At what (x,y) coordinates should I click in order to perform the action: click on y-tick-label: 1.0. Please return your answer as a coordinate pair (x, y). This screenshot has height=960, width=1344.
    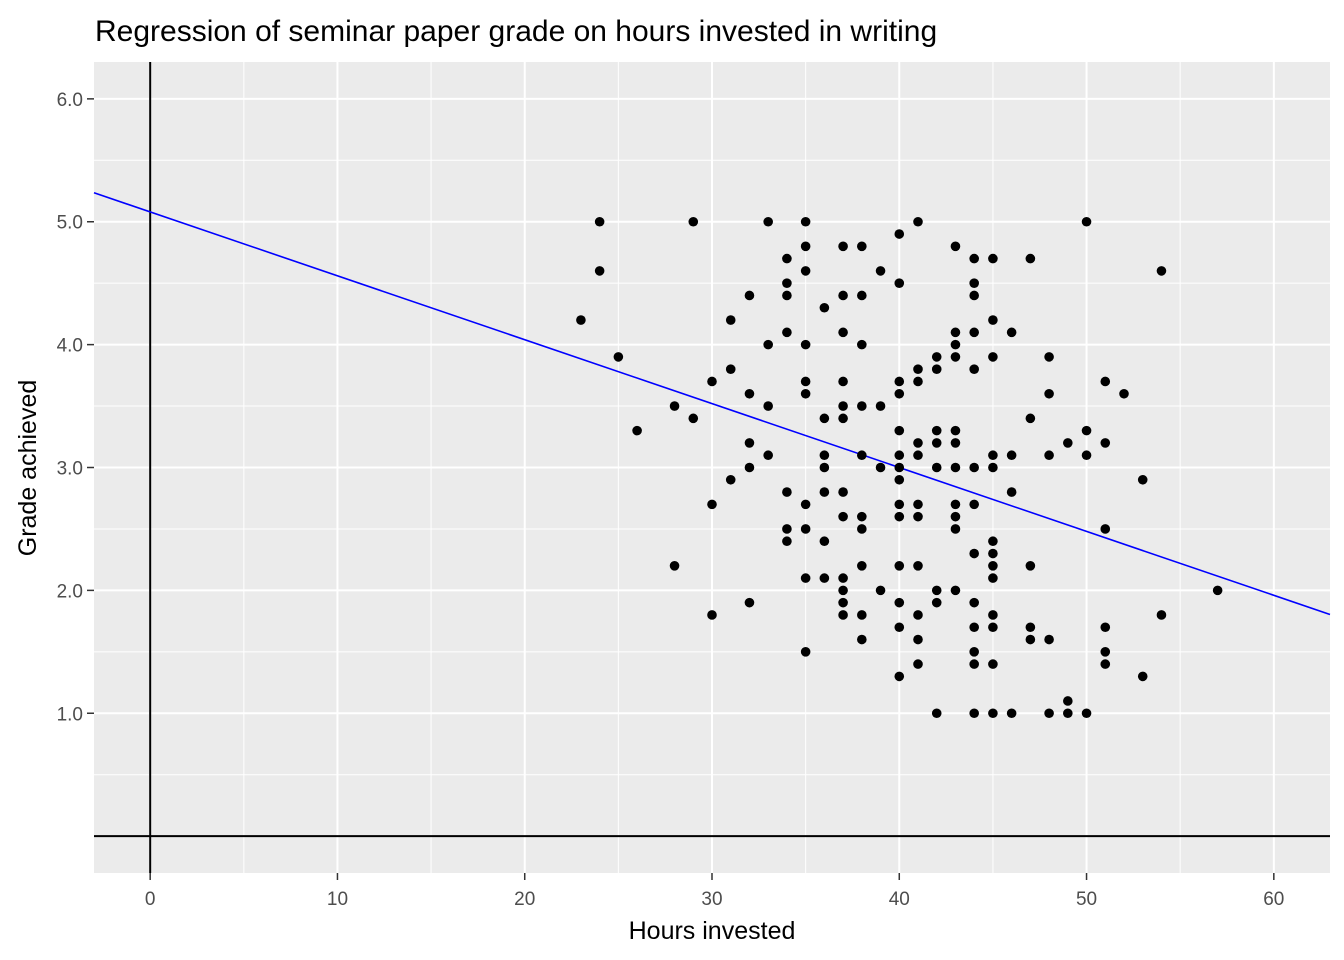
    Looking at the image, I should click on (70, 714).